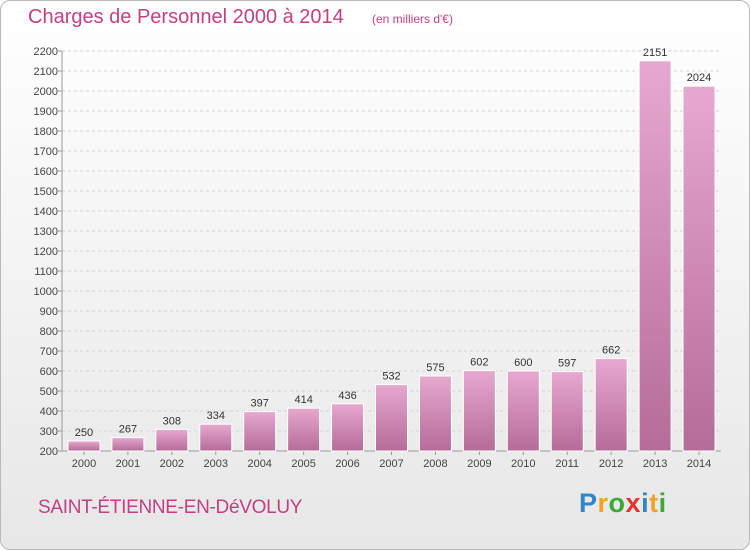 Image resolution: width=750 pixels, height=550 pixels. I want to click on x-tick-label-2009: 2009, so click(479, 464).